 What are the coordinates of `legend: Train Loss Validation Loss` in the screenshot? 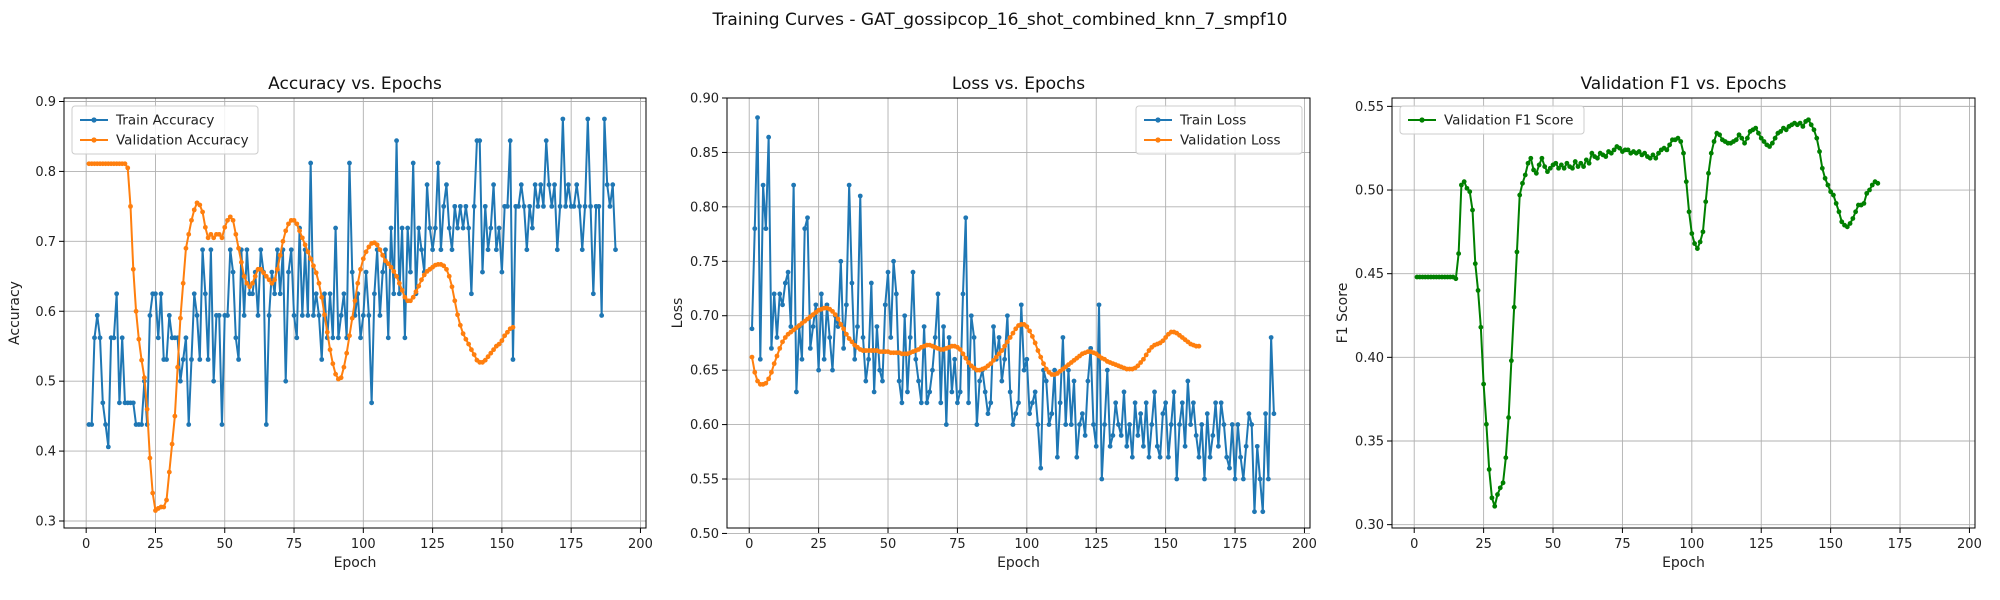 It's located at (1219, 130).